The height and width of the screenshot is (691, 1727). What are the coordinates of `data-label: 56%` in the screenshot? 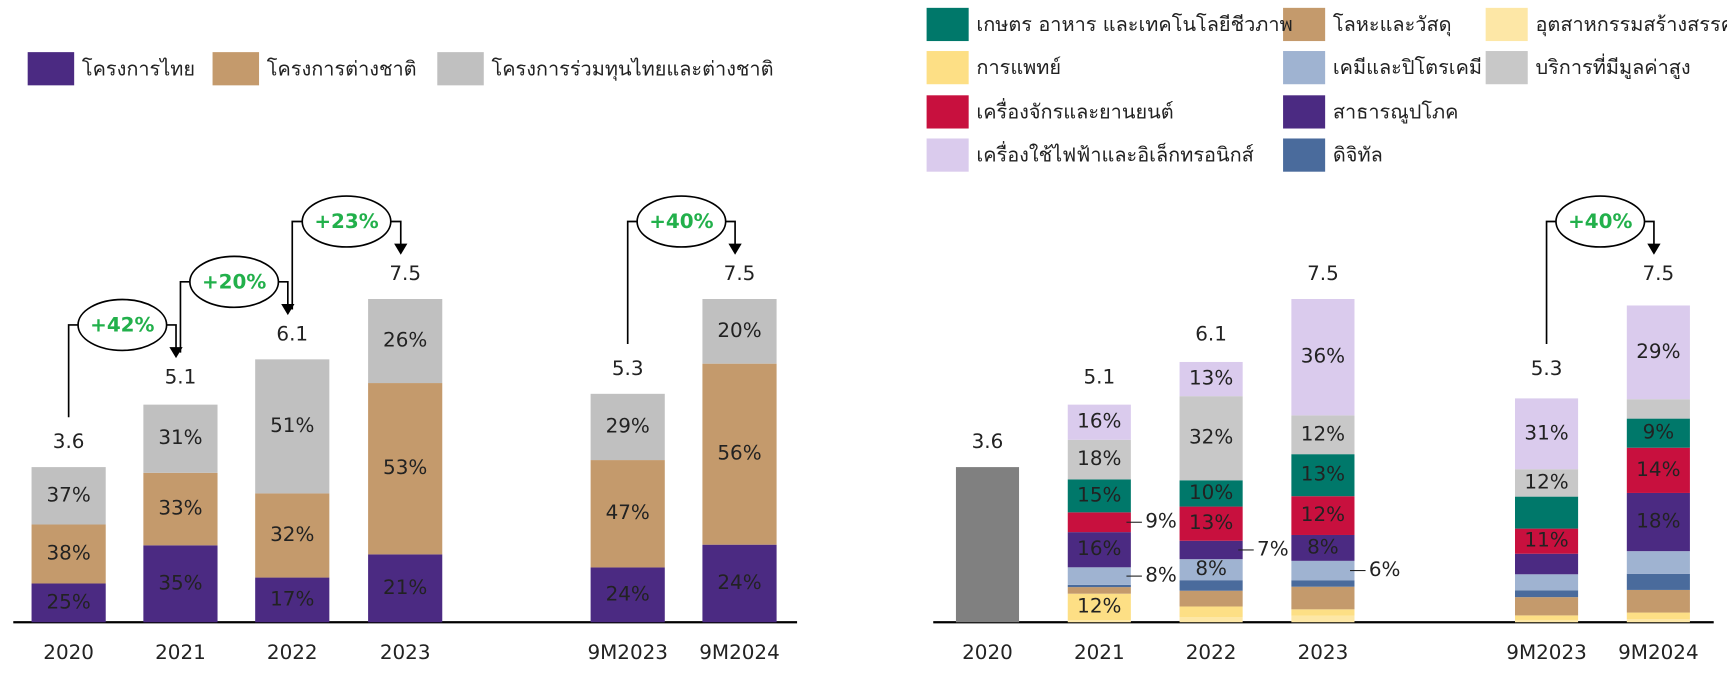 It's located at (739, 453).